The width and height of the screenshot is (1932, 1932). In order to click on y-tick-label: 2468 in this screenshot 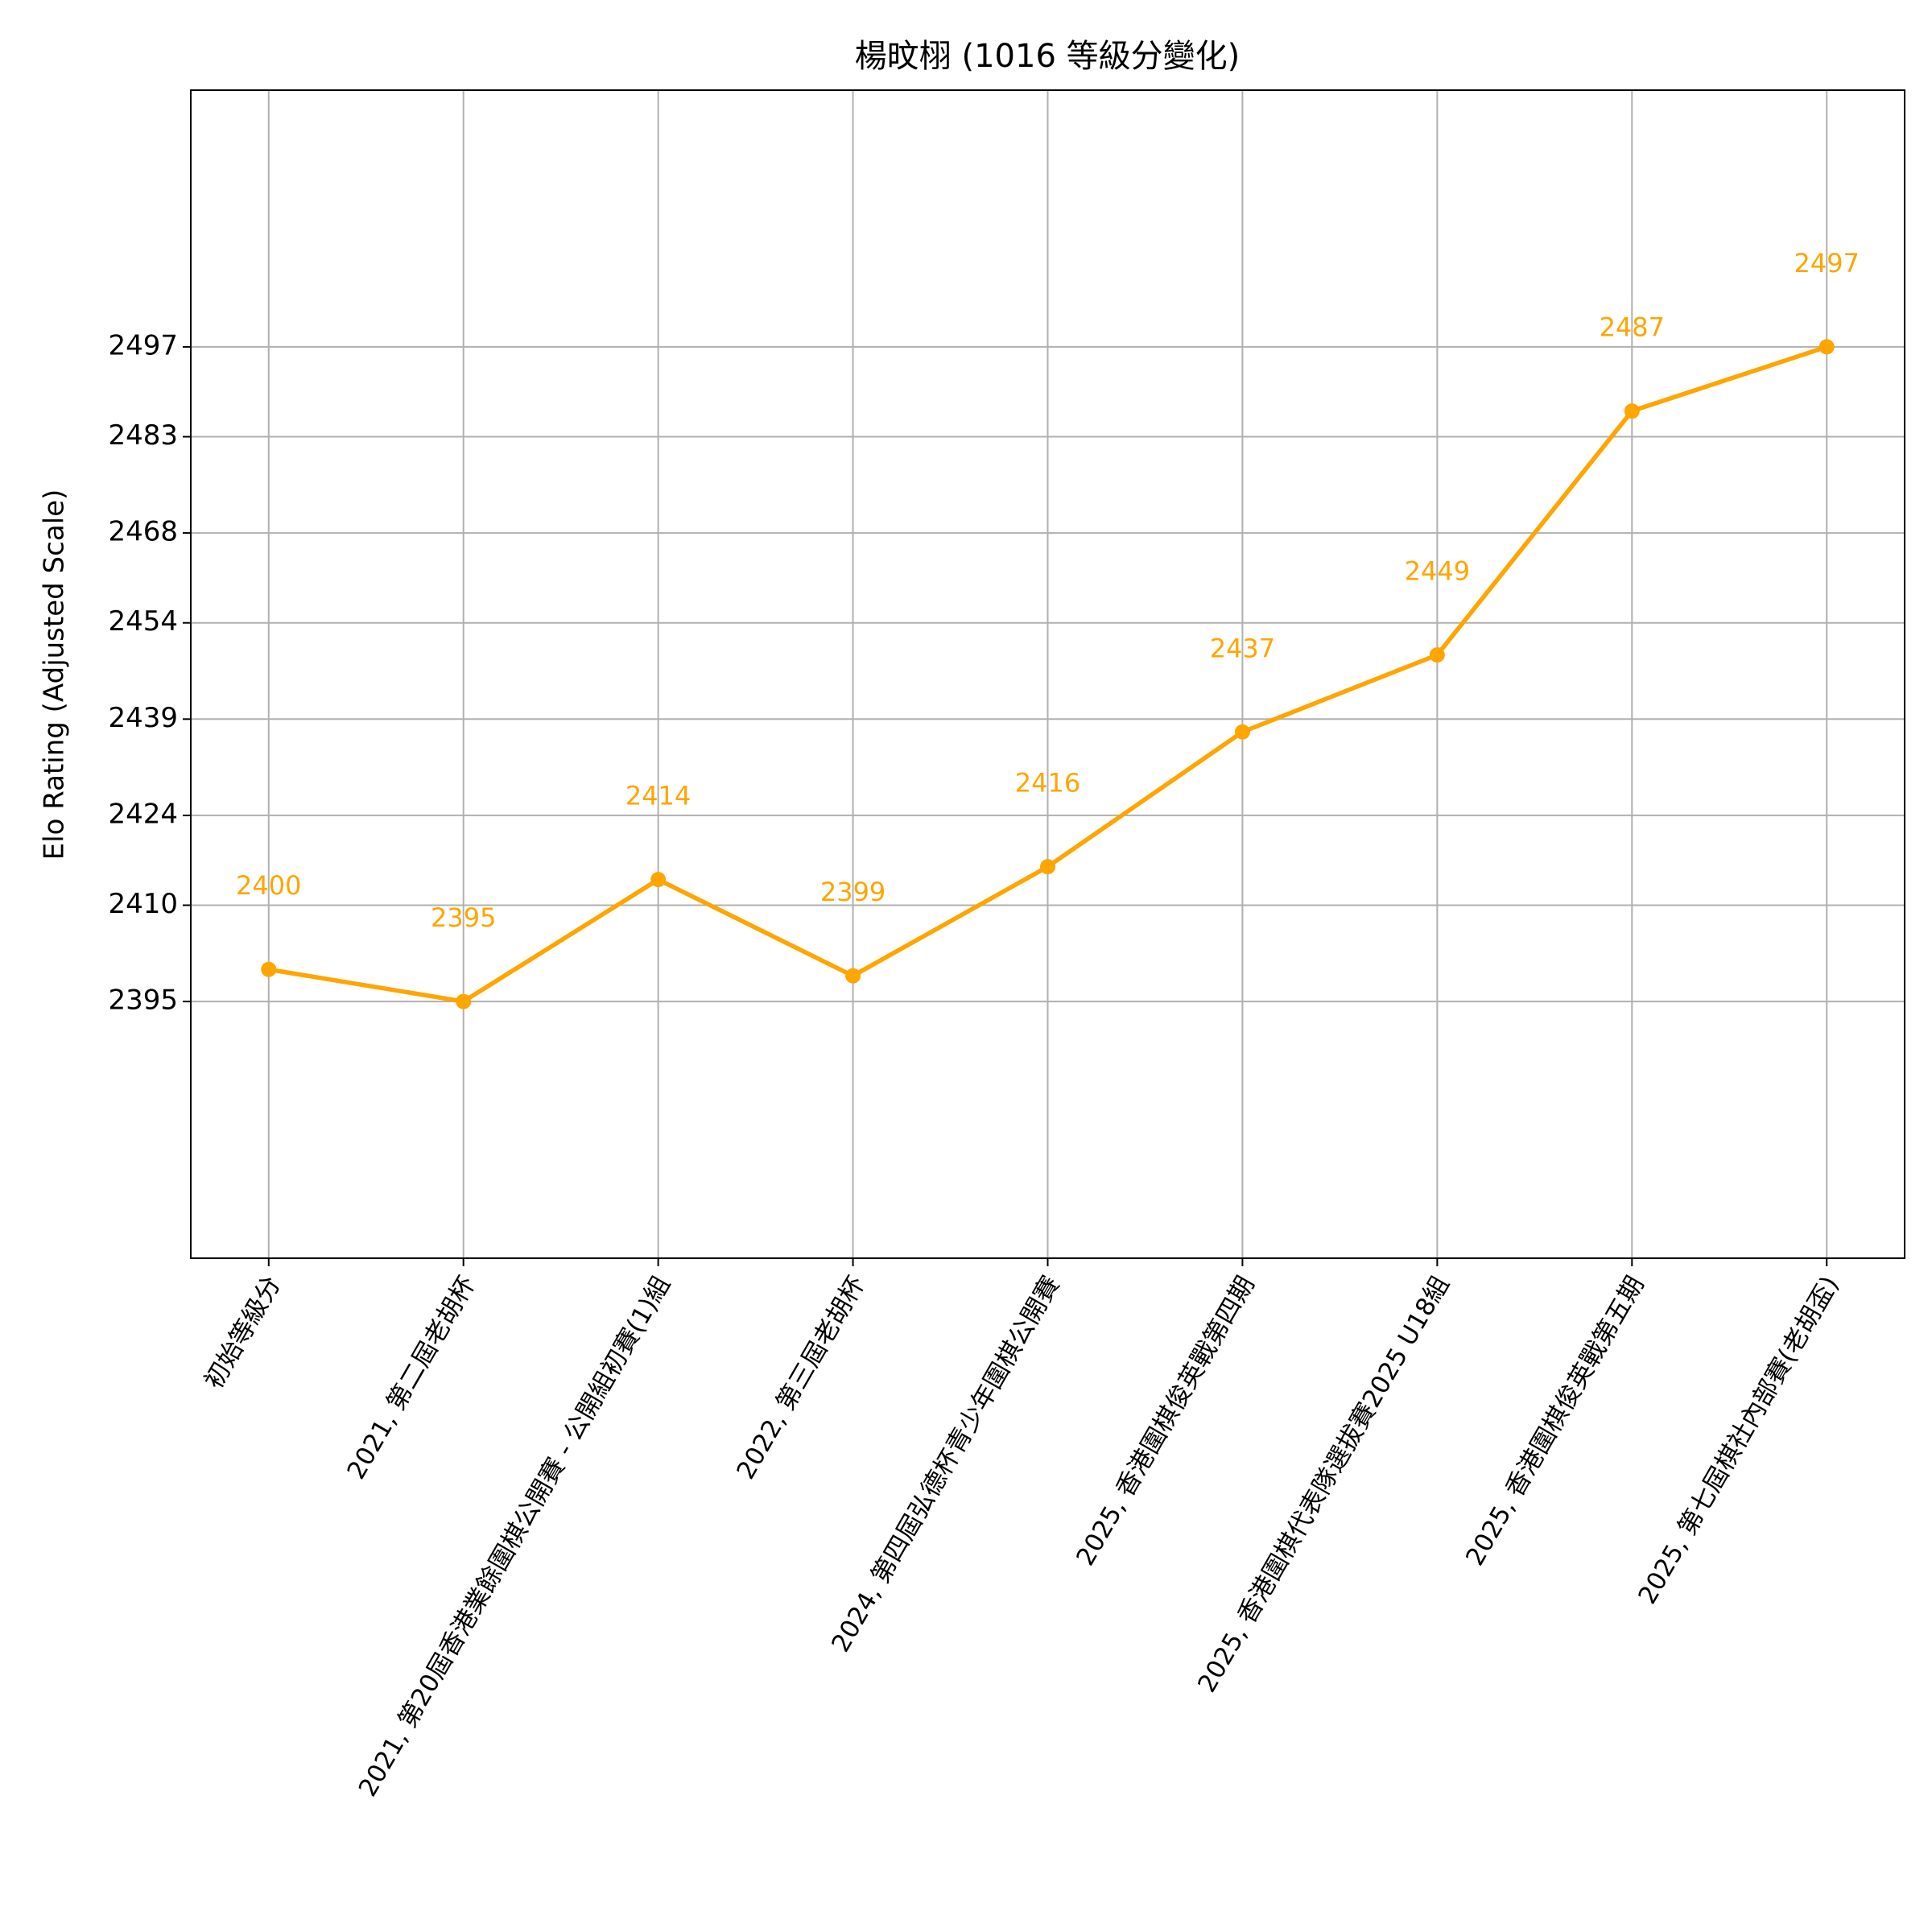, I will do `click(143, 532)`.